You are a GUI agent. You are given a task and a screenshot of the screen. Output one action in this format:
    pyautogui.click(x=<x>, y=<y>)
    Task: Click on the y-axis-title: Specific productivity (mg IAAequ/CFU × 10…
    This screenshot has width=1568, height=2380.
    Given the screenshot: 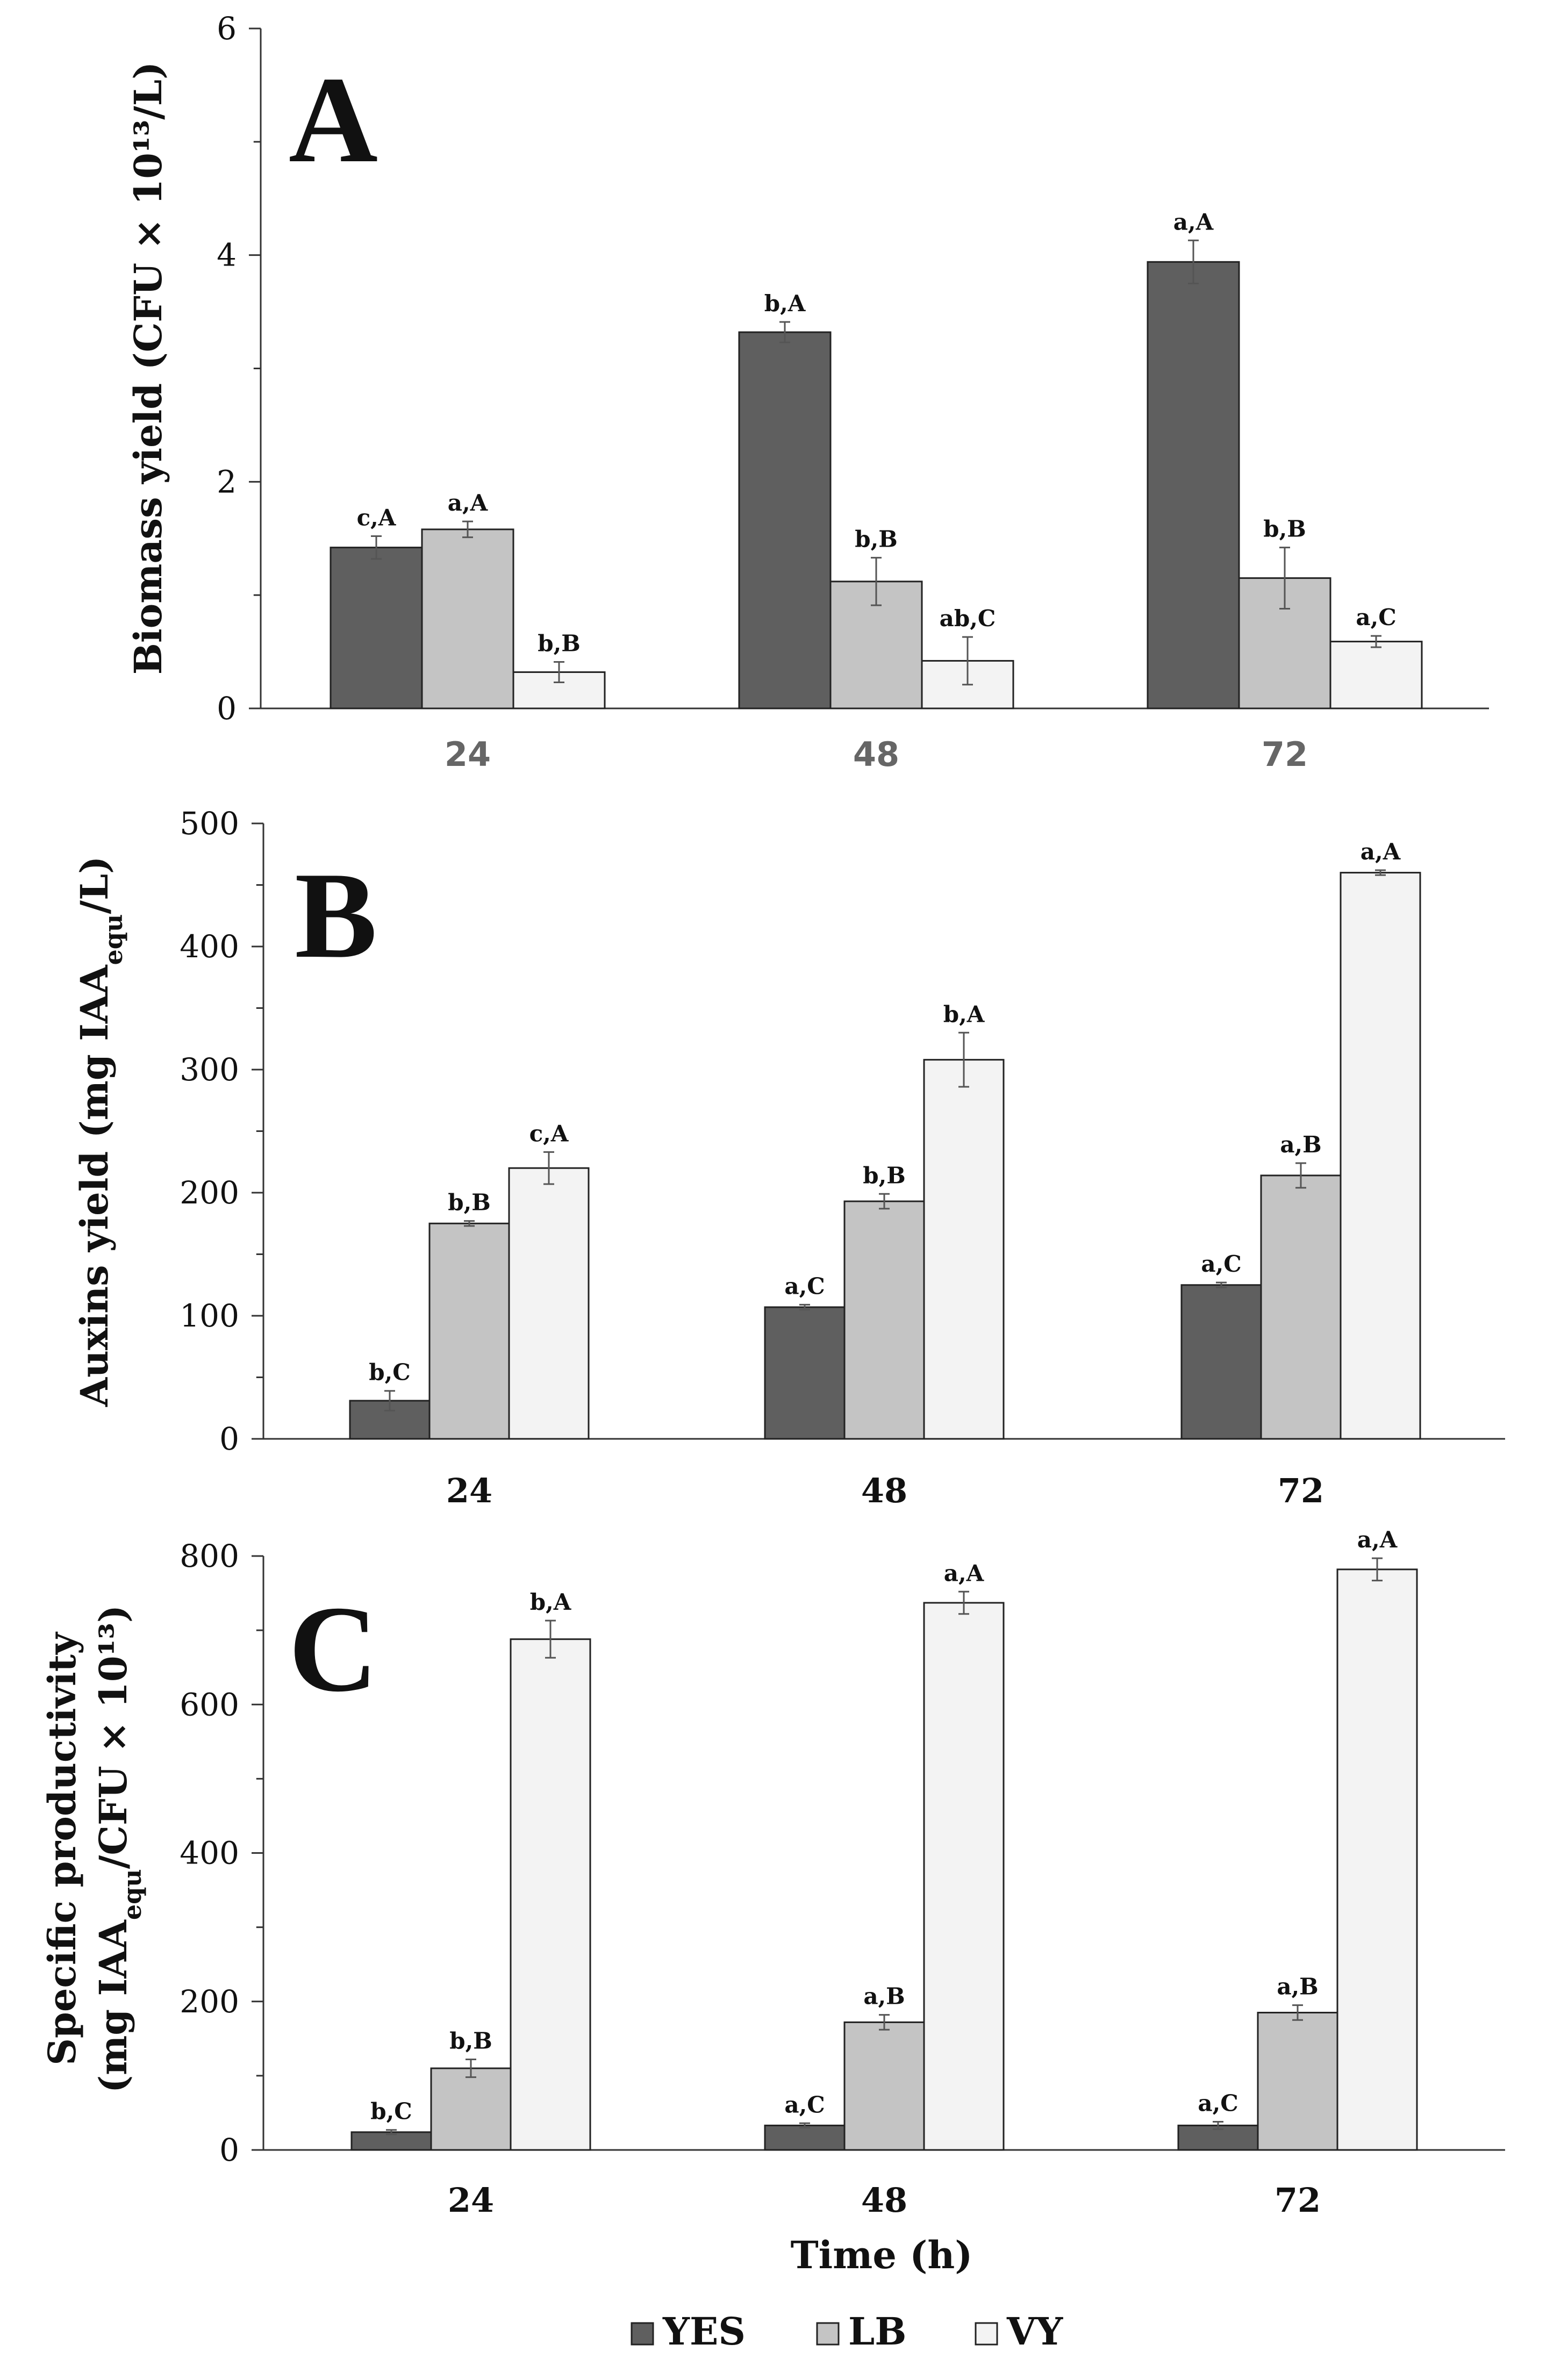 What is the action you would take?
    pyautogui.click(x=93, y=1849)
    